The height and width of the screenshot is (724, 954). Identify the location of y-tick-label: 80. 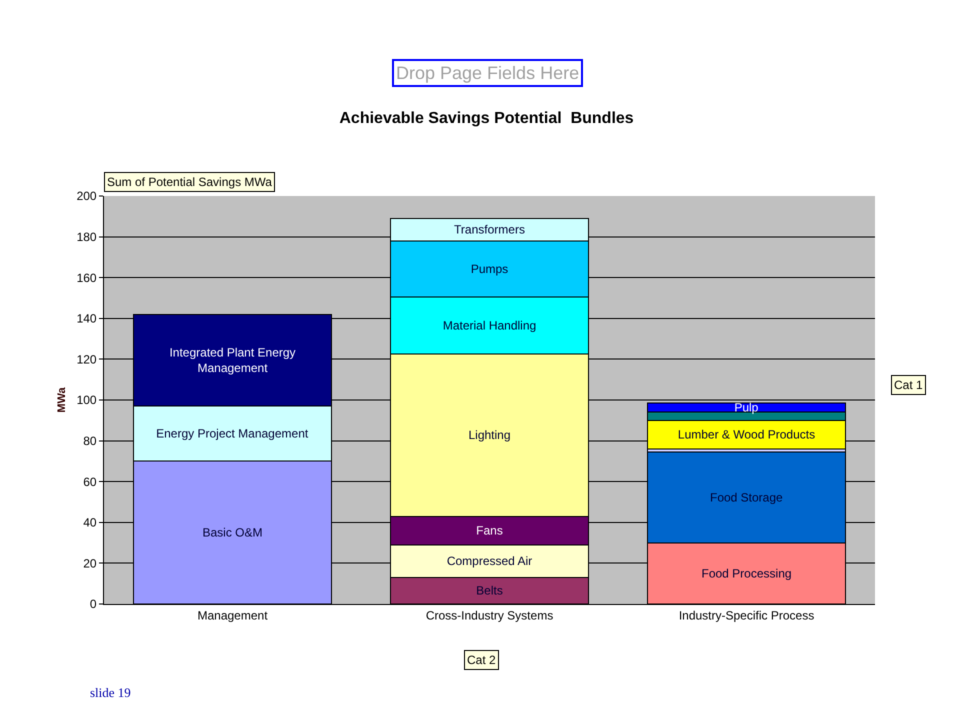
(90, 441).